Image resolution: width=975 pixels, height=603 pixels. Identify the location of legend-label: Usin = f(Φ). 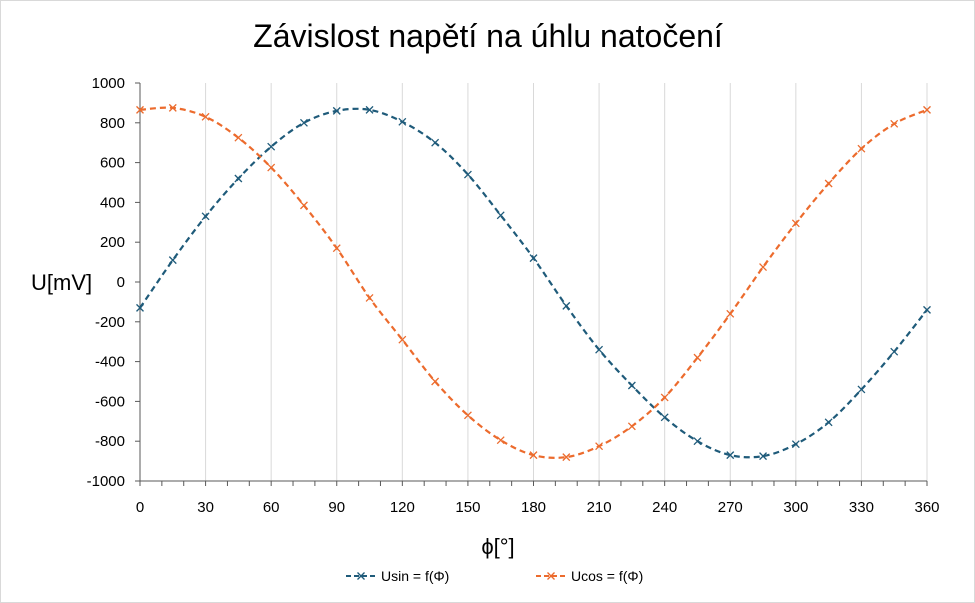
(415, 576).